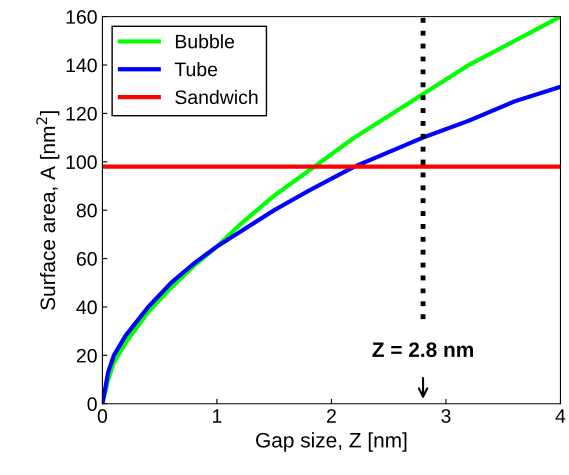 The image size is (569, 475). What do you see at coordinates (103, 416) in the screenshot?
I see `x-tick-label: 0` at bounding box center [103, 416].